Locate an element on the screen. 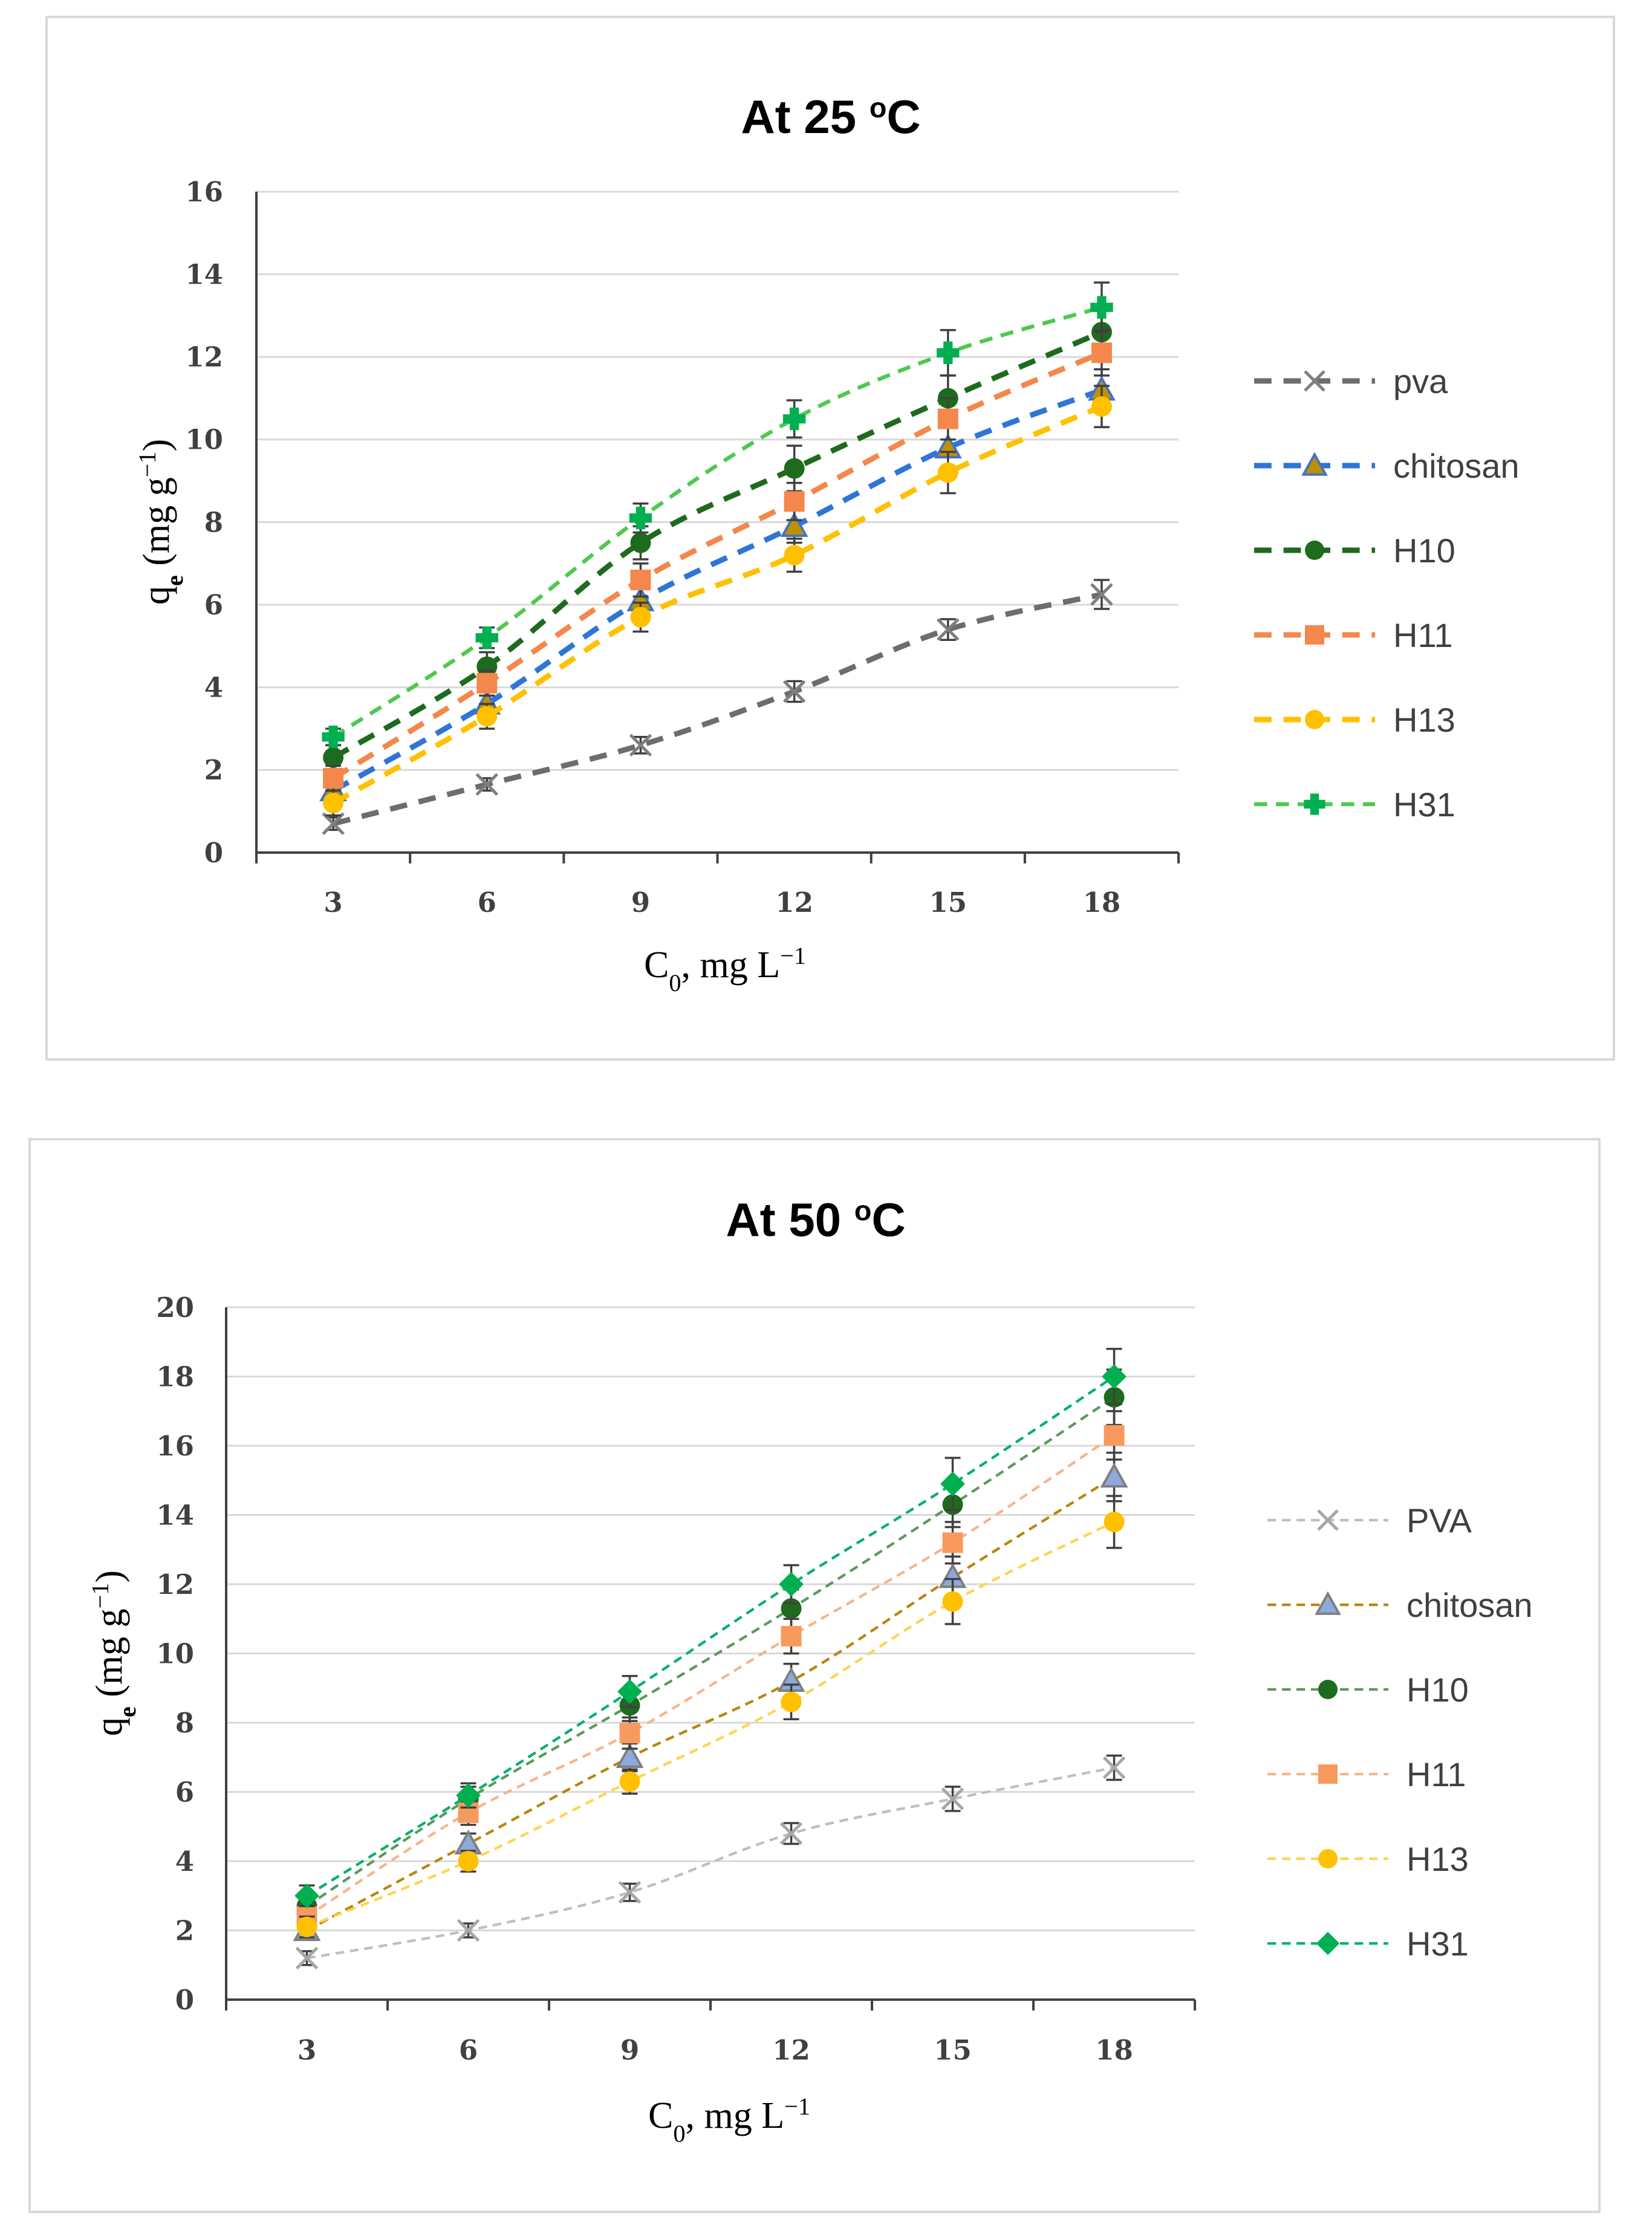 This screenshot has width=1652, height=2227. chart-title: At 25 oC is located at coordinates (830, 116).